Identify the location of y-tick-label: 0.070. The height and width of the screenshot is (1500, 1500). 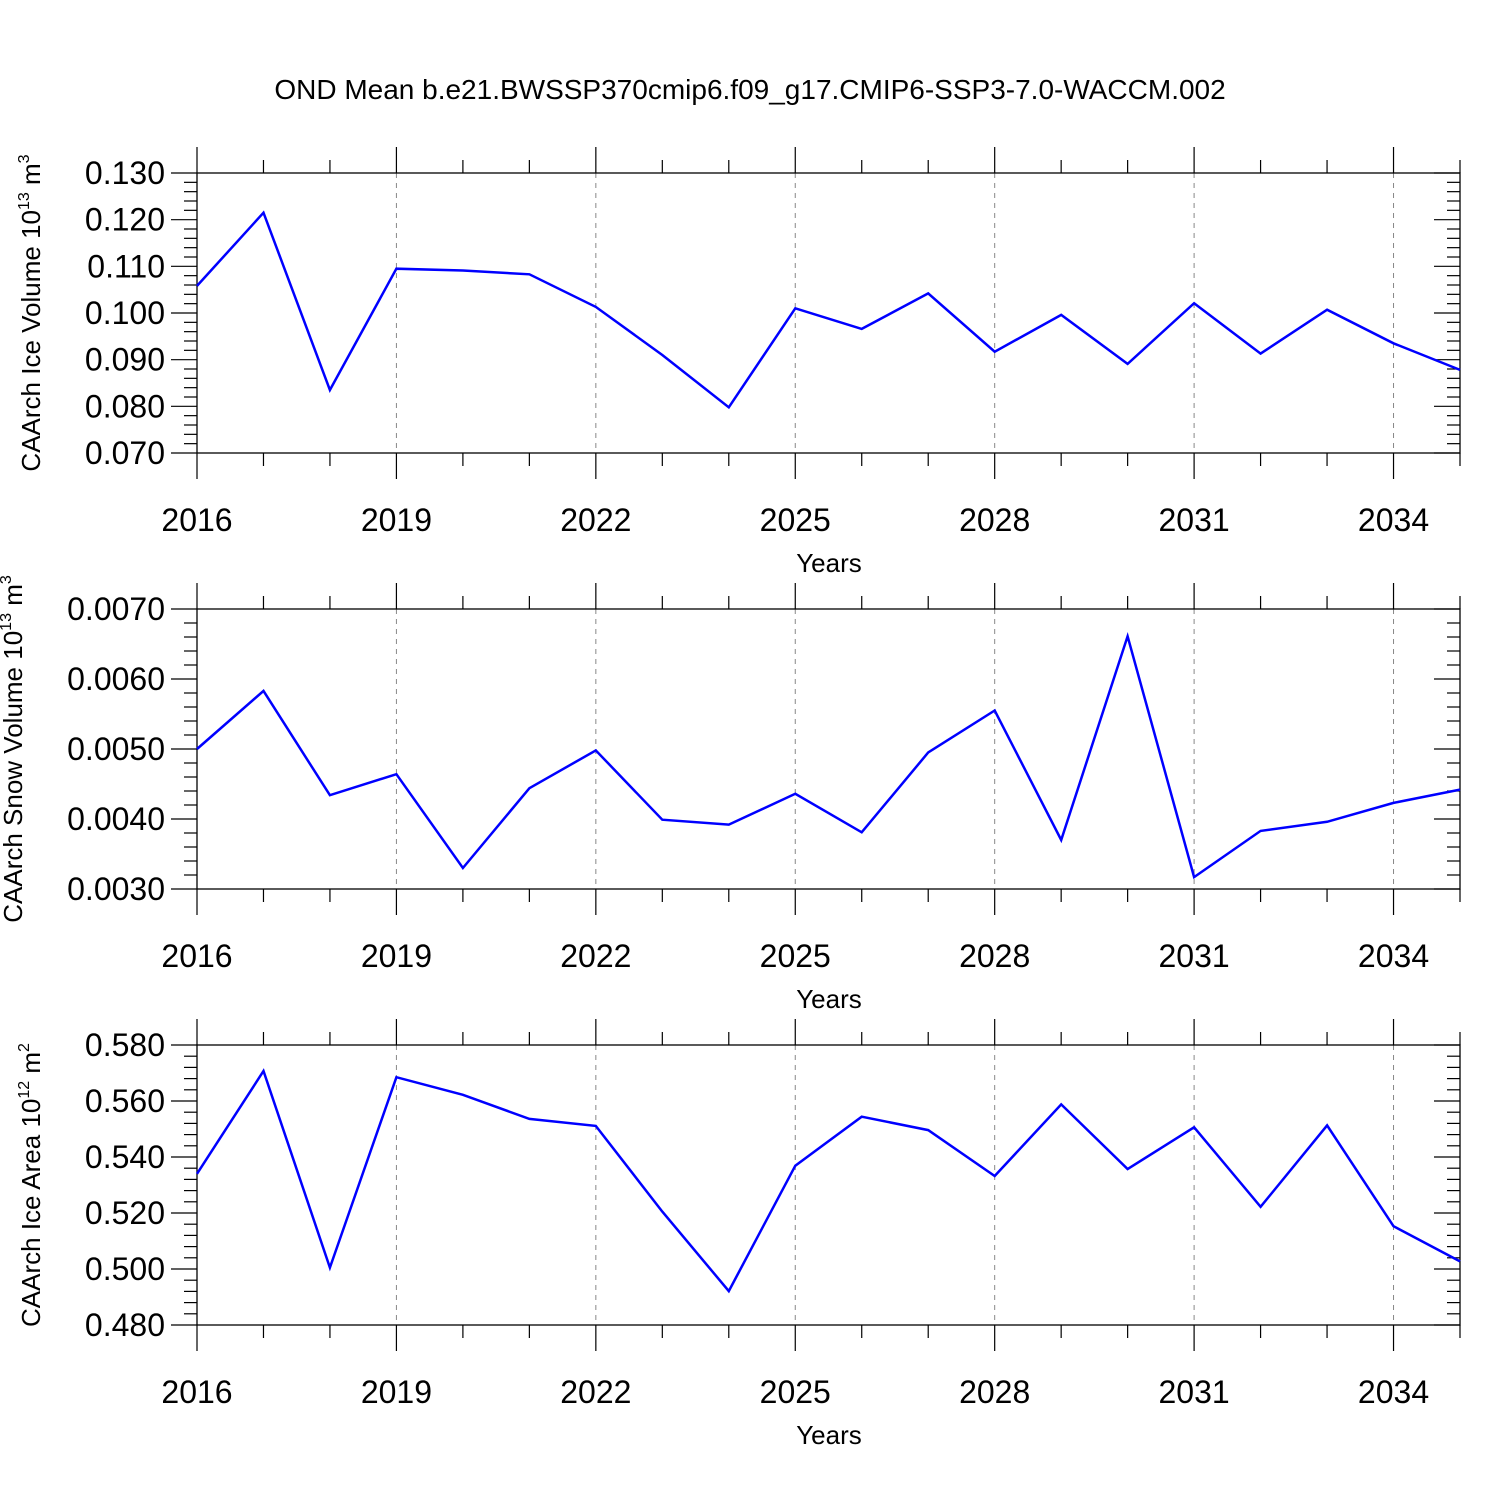
(125, 453).